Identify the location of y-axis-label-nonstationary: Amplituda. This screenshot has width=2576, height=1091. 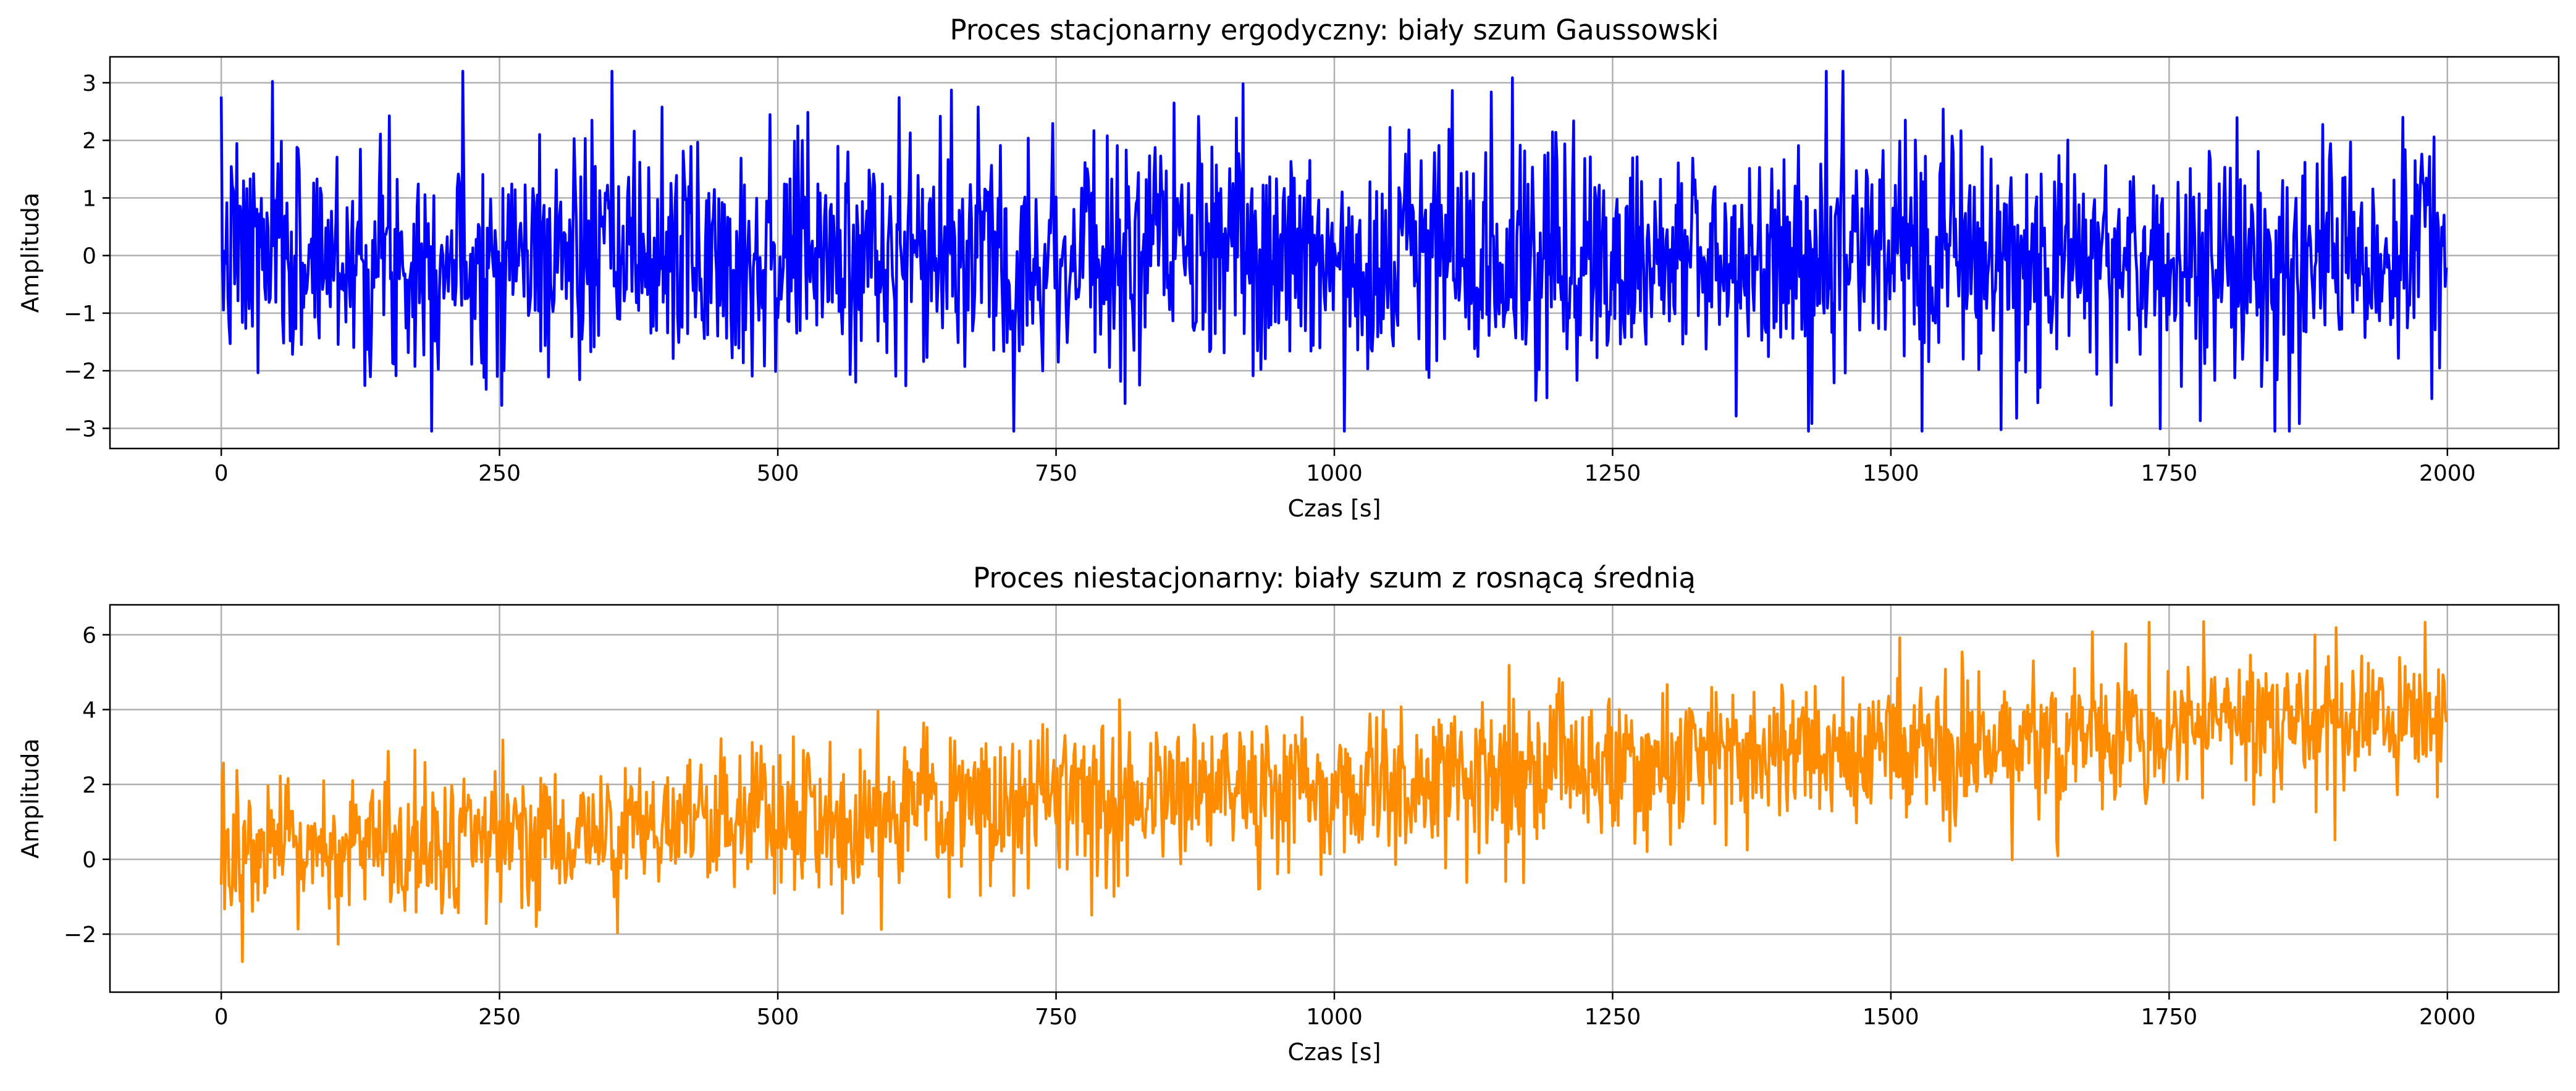
(30, 798).